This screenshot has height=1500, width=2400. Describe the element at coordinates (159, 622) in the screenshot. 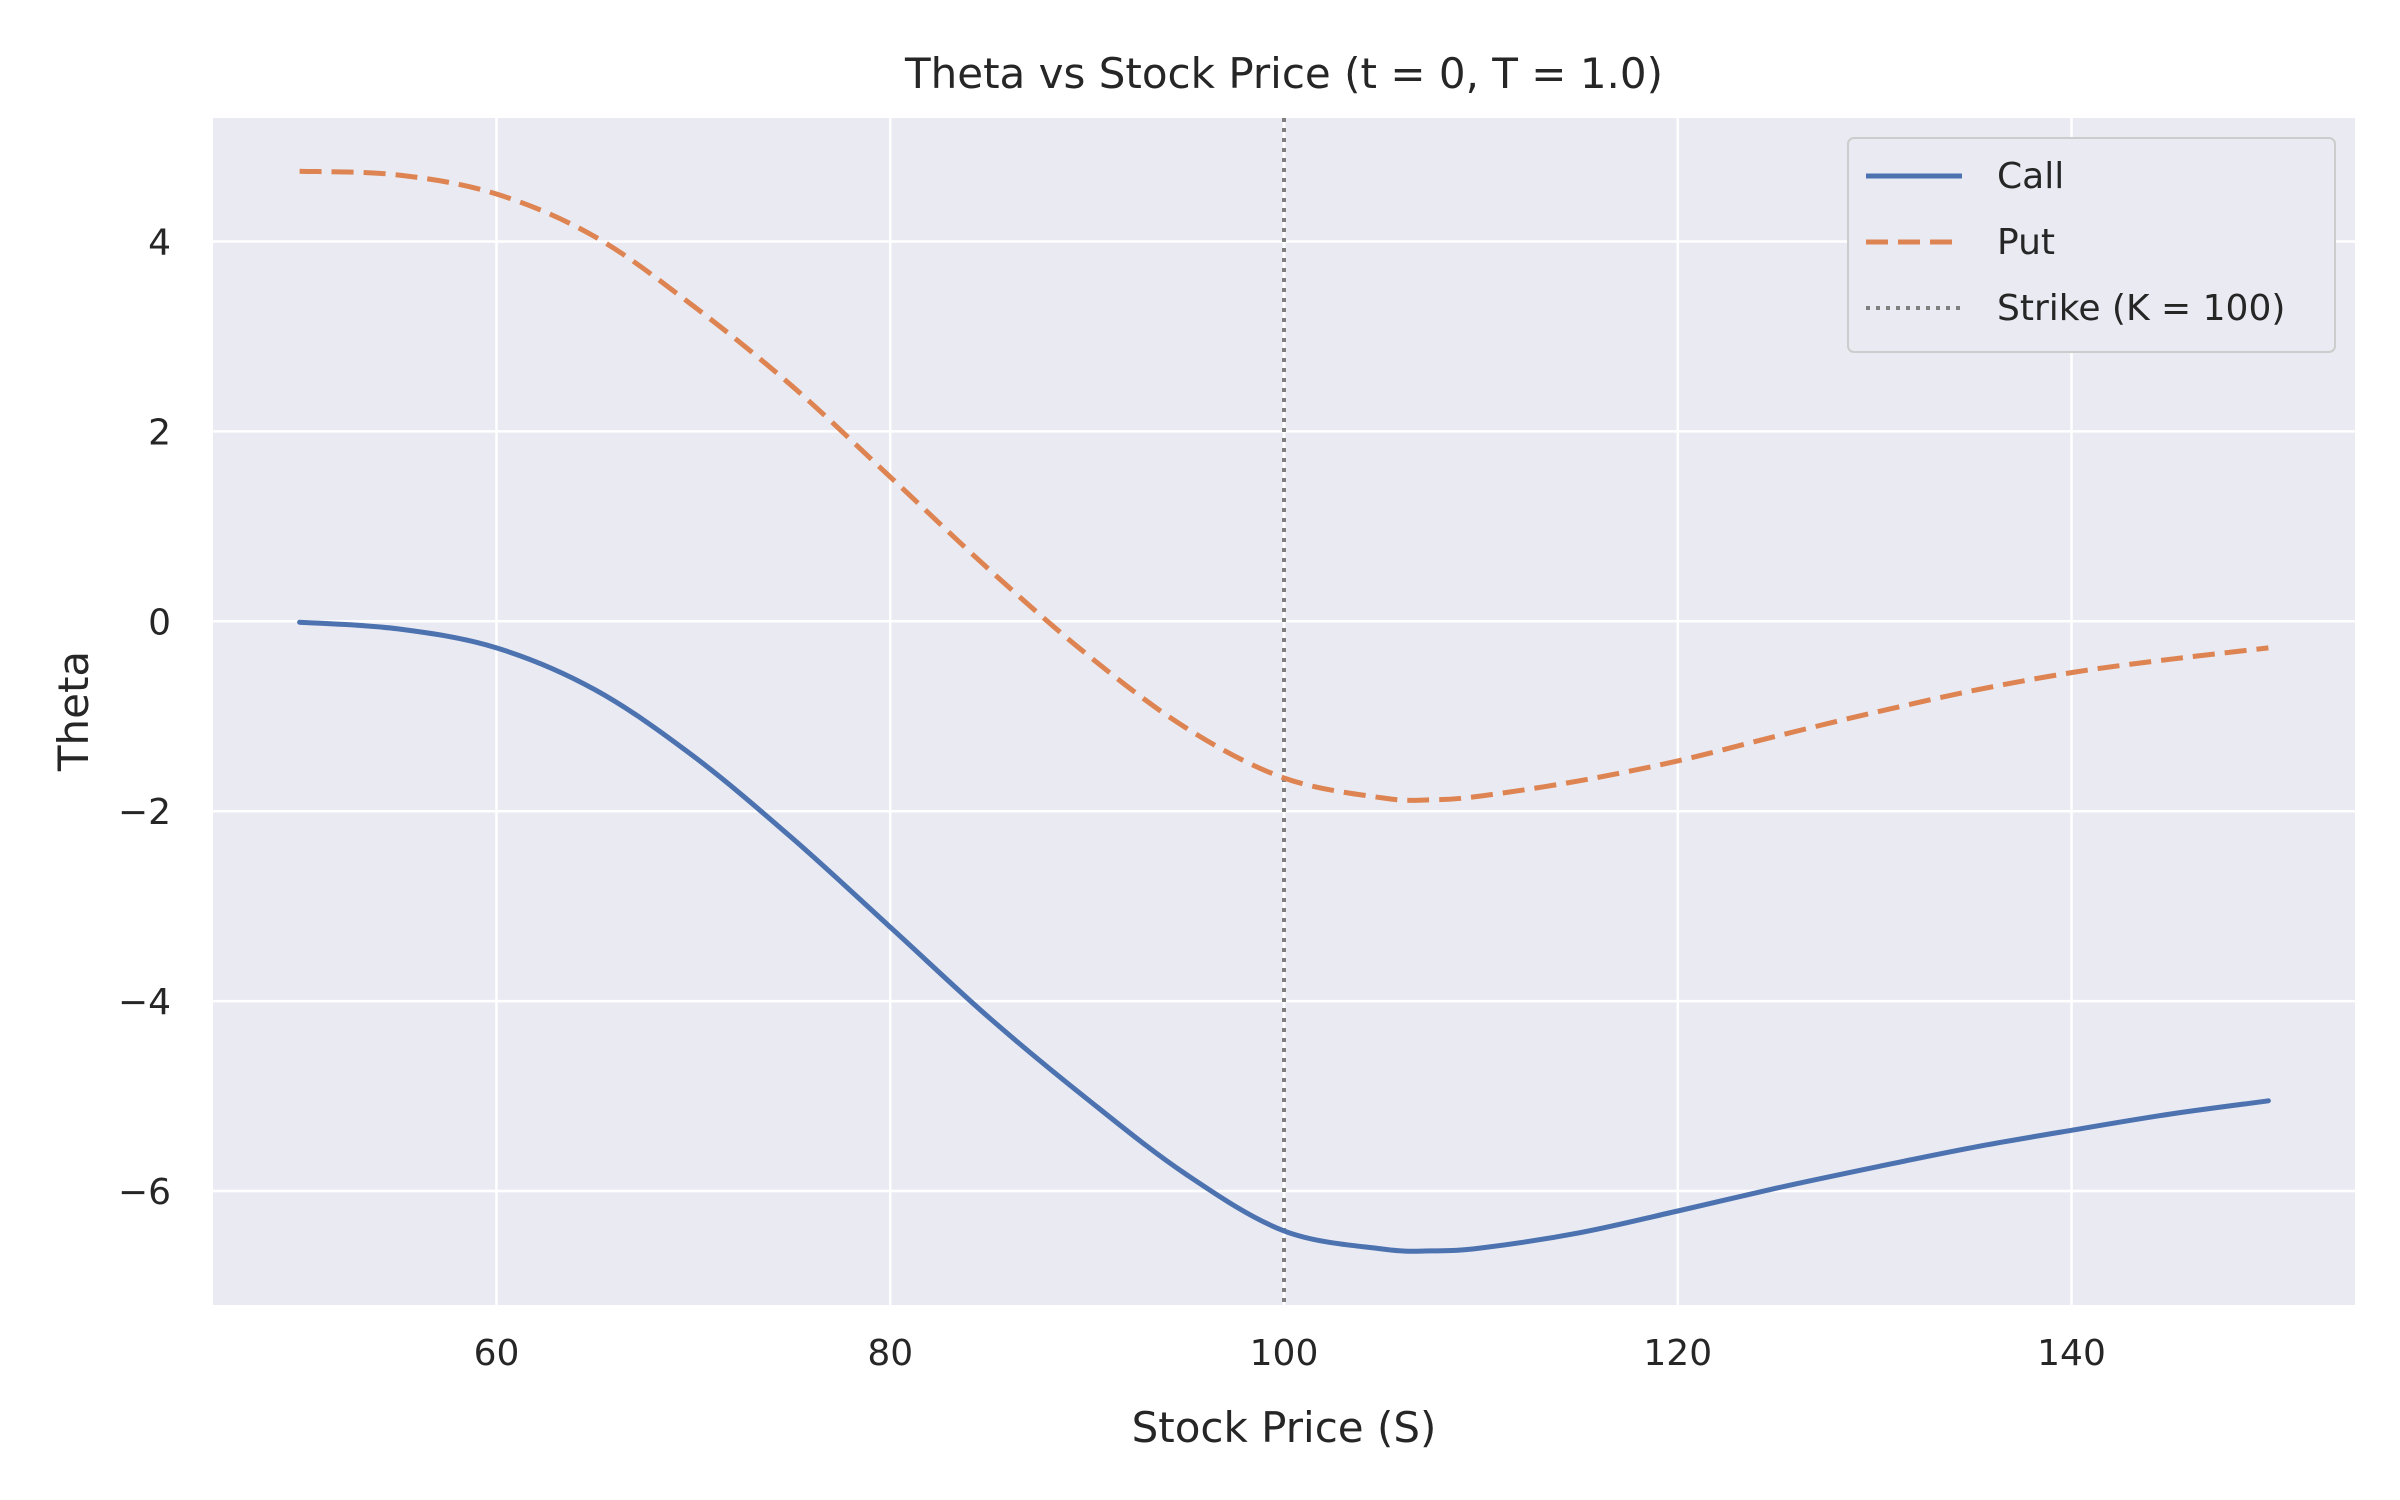

I see `y-tick-label: 0` at that location.